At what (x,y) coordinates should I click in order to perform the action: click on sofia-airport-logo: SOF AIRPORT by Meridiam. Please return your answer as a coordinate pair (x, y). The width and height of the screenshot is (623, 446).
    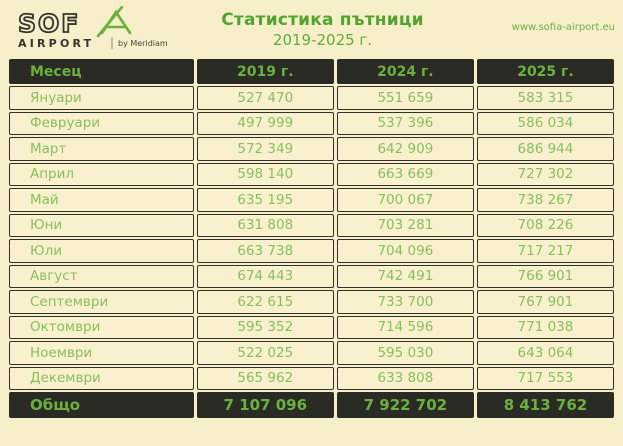
    Looking at the image, I should click on (95, 30).